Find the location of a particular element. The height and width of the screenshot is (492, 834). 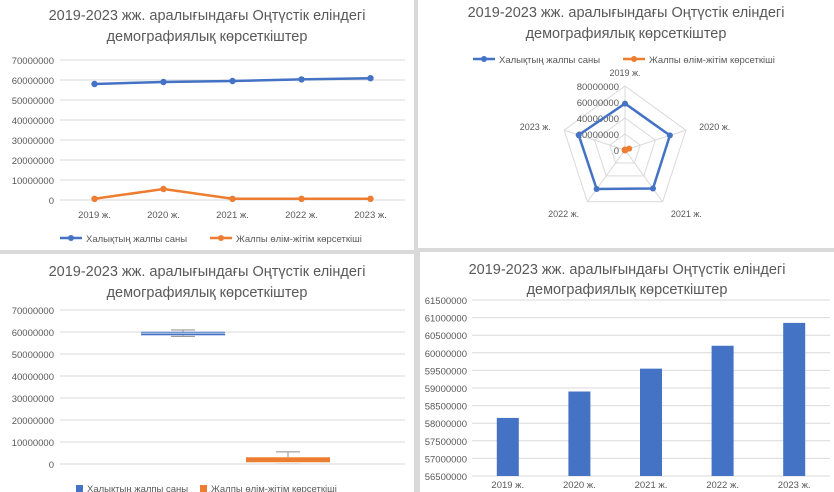

y-tick-label: 57500000 is located at coordinates (446, 442).